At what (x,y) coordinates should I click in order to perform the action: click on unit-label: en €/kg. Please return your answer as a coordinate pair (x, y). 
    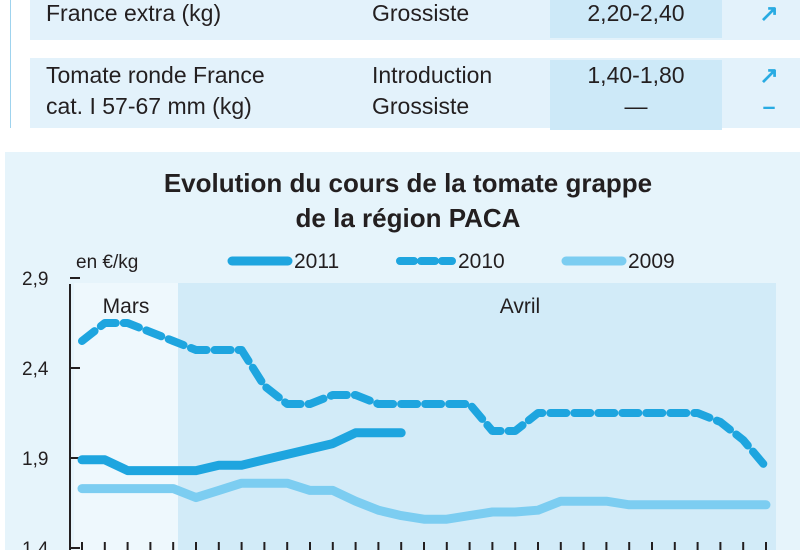
    Looking at the image, I should click on (107, 262).